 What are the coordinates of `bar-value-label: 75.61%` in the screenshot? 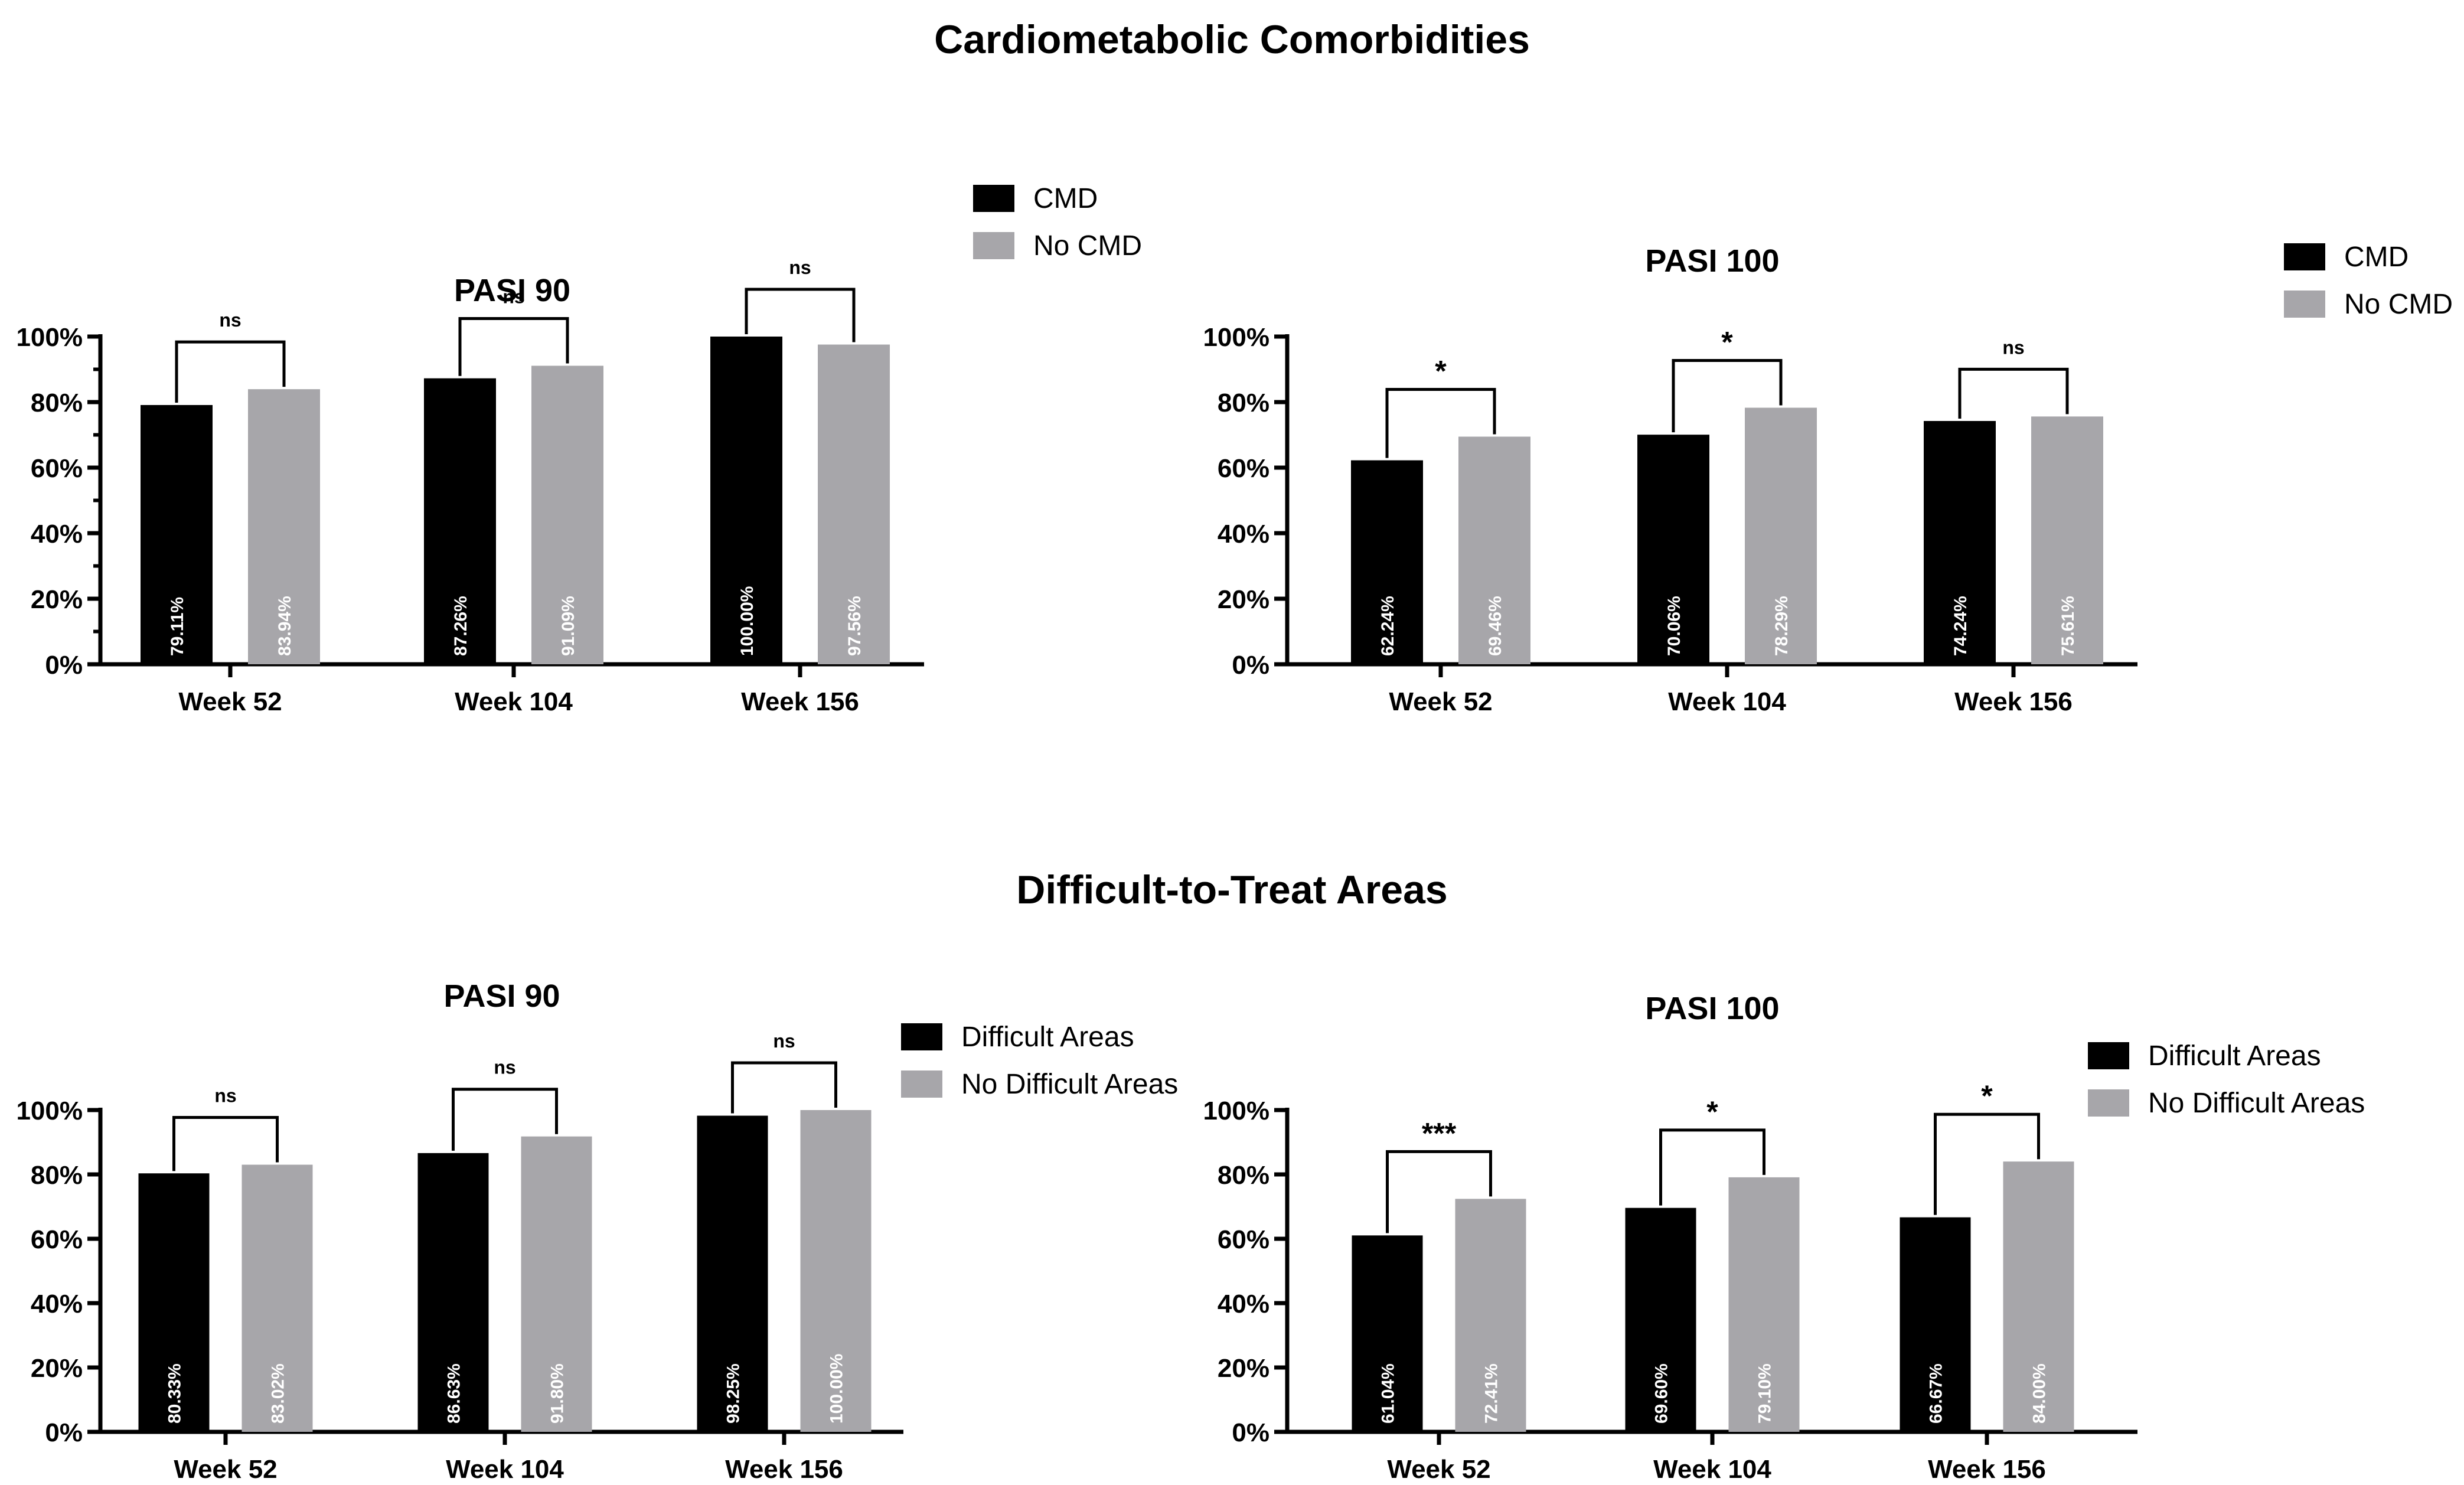 It's located at (2068, 626).